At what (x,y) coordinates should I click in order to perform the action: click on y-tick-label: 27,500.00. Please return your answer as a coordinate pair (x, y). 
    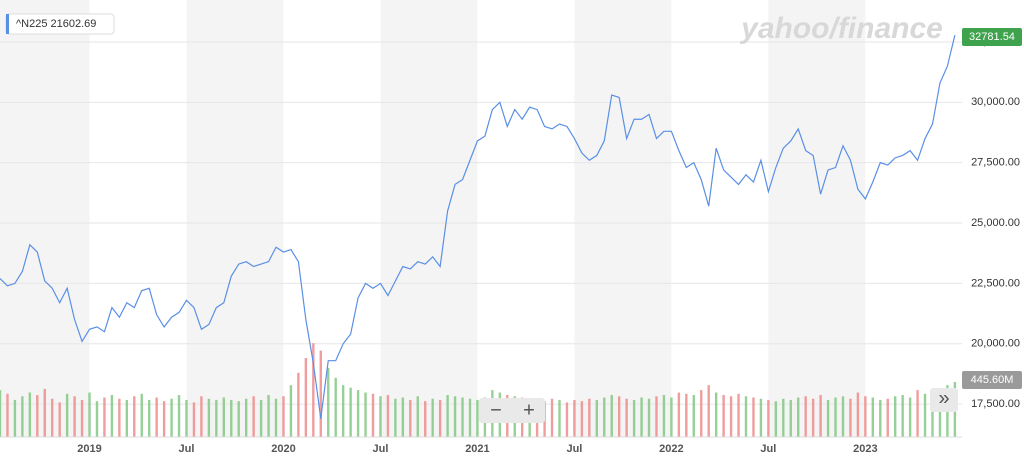
    Looking at the image, I should click on (995, 163).